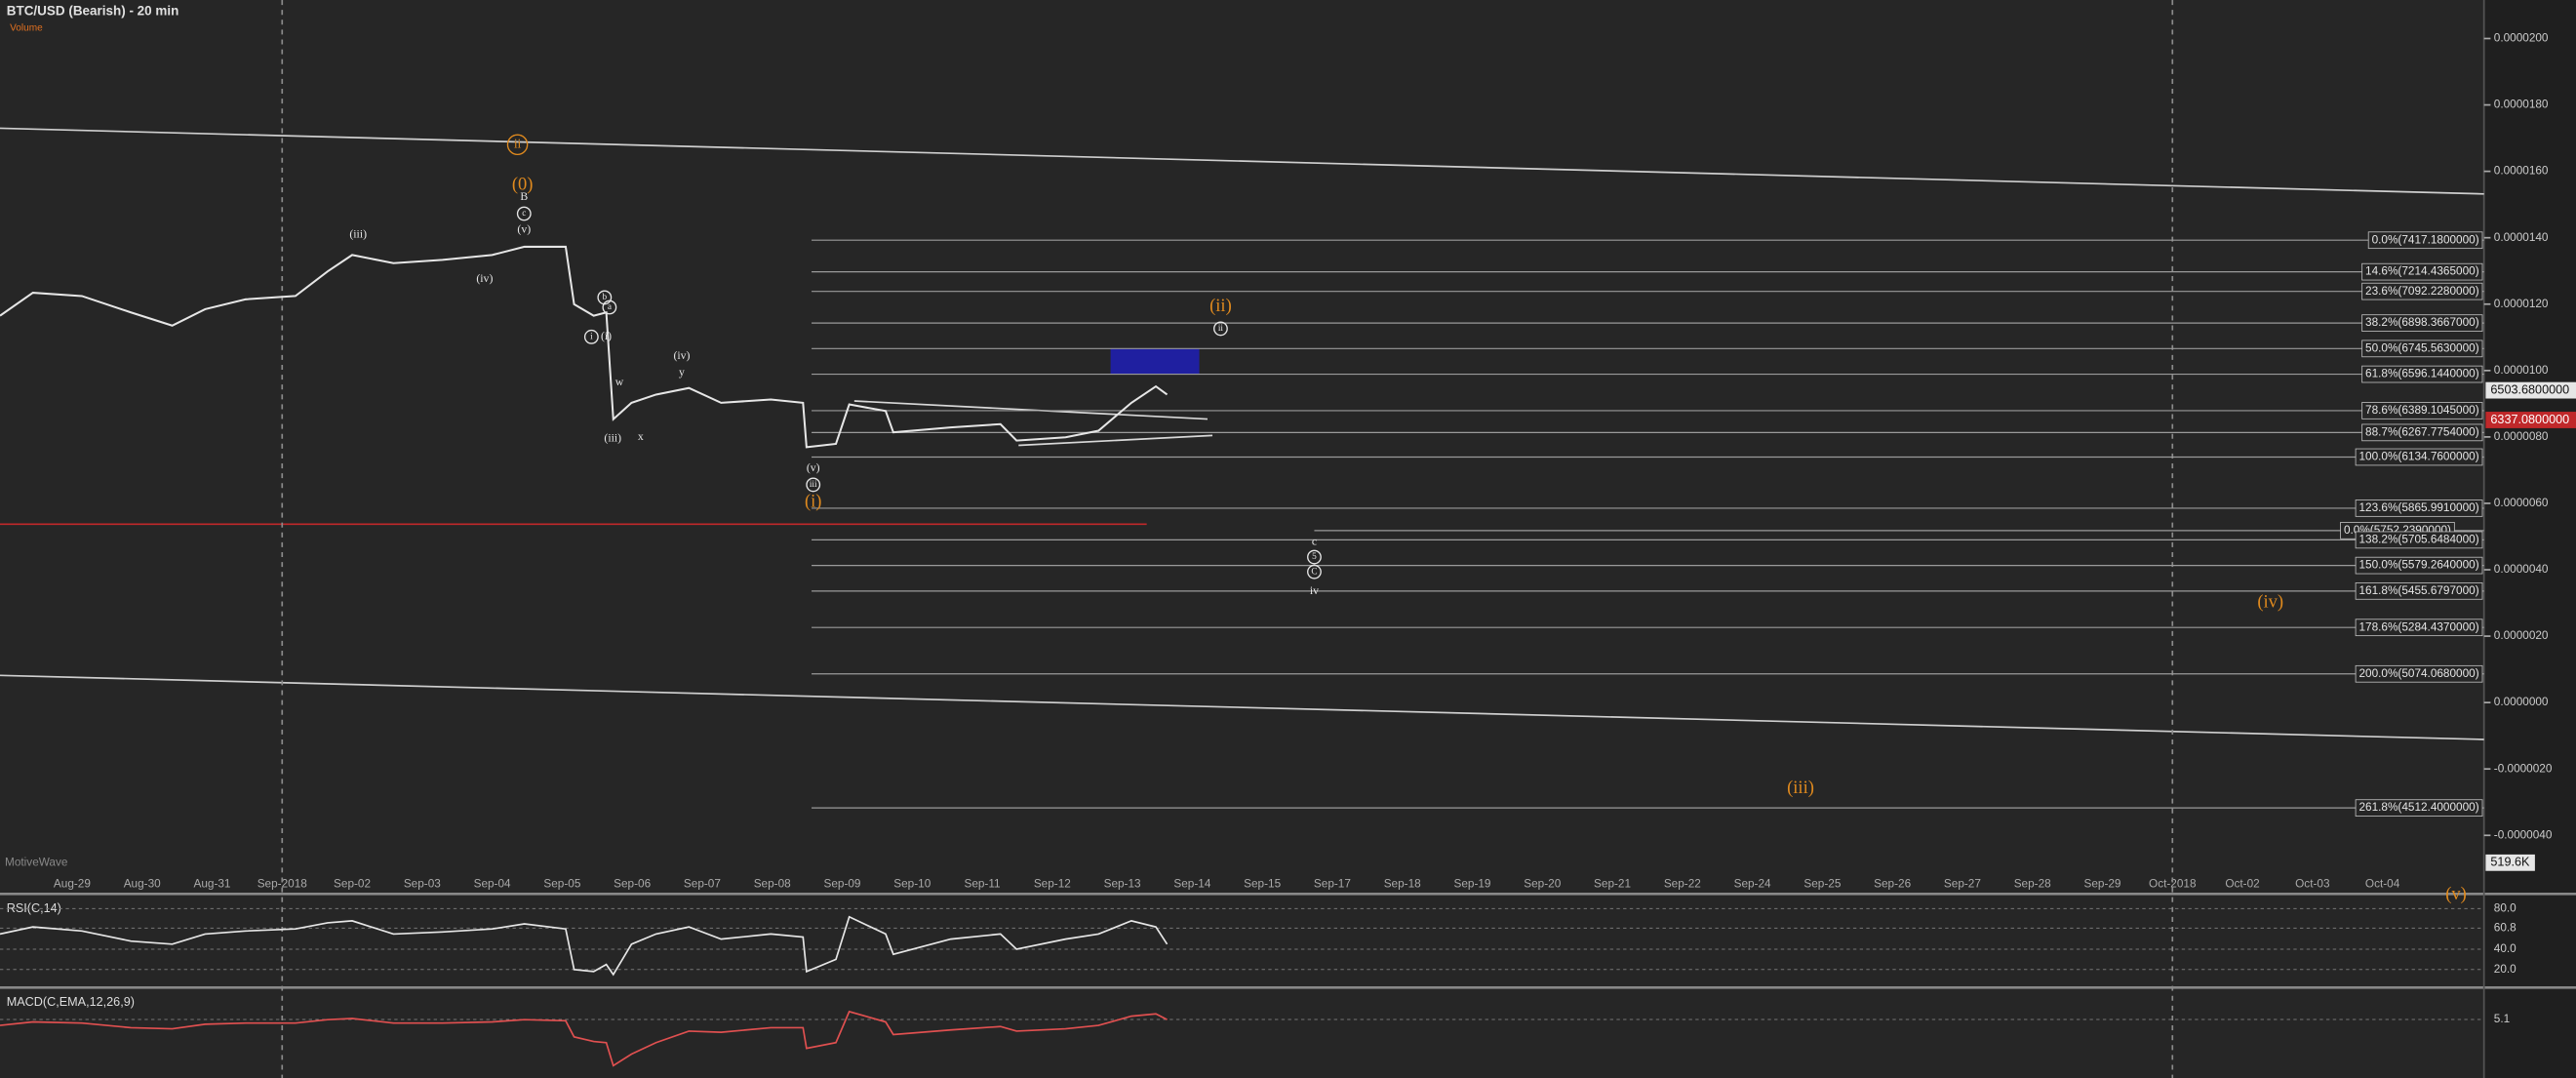  What do you see at coordinates (912, 883) in the screenshot?
I see `x-tick-label: Sep-10` at bounding box center [912, 883].